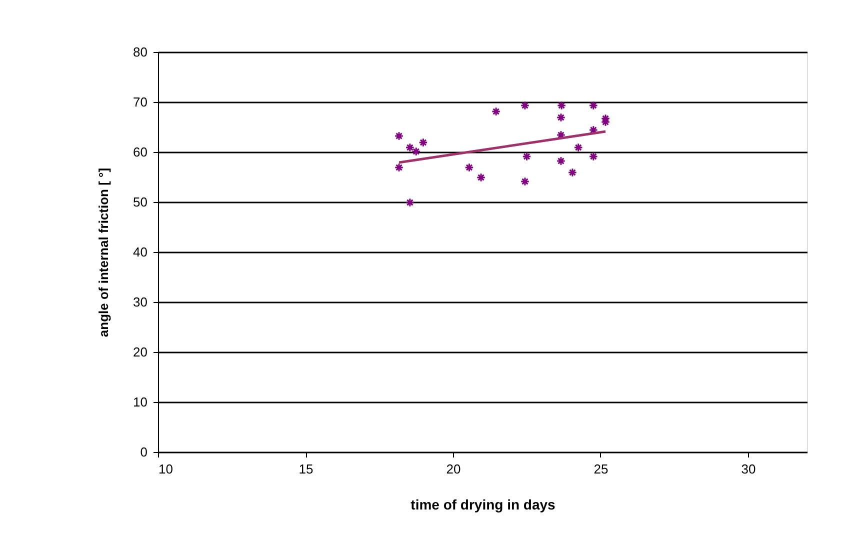 The width and height of the screenshot is (861, 538). I want to click on x-tick-label: 10, so click(165, 469).